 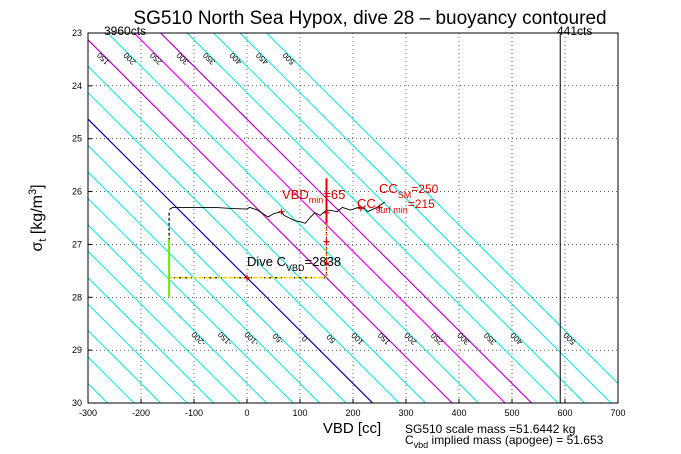 What do you see at coordinates (295, 194) in the screenshot?
I see `vbd-min-main: VBD` at bounding box center [295, 194].